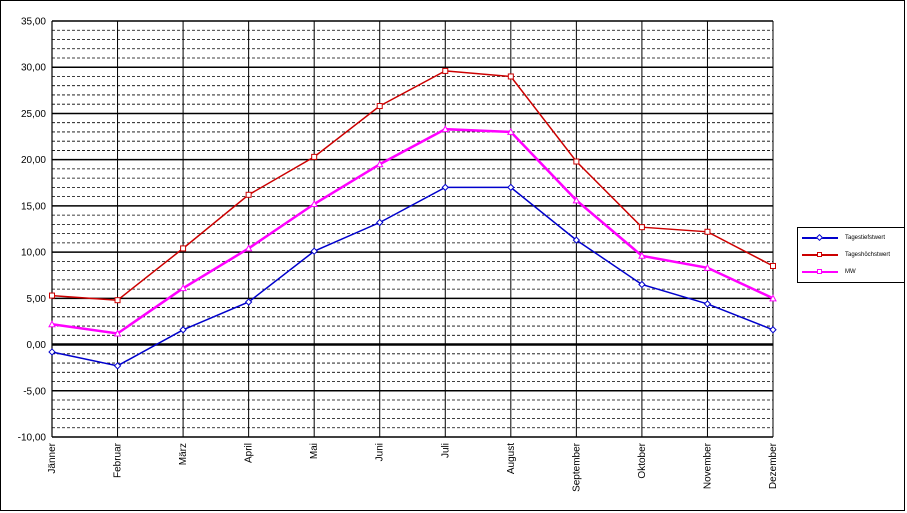 This screenshot has height=513, width=907. Describe the element at coordinates (445, 450) in the screenshot. I see `x-tick-label: Juli` at that location.